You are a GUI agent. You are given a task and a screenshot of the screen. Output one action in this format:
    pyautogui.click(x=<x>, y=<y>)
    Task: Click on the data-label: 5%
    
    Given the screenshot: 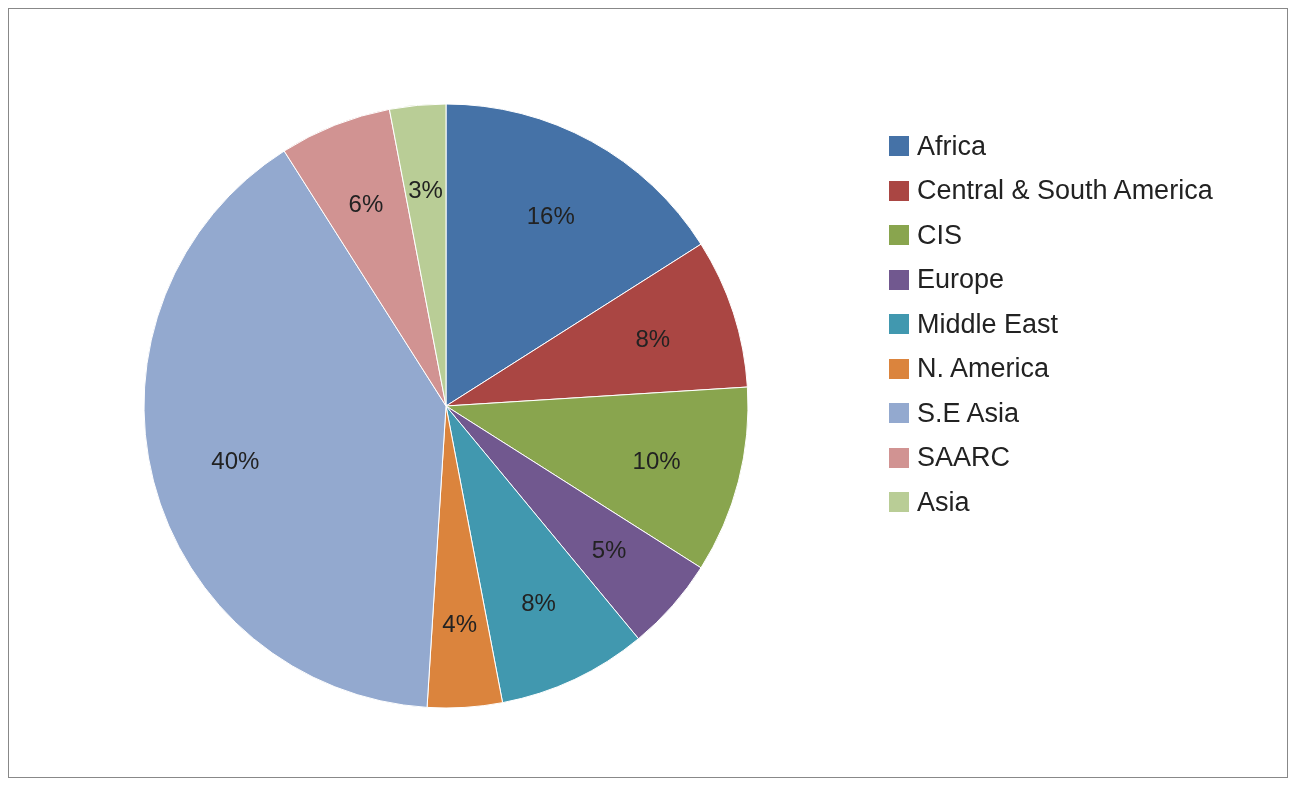 What is the action you would take?
    pyautogui.click(x=609, y=550)
    